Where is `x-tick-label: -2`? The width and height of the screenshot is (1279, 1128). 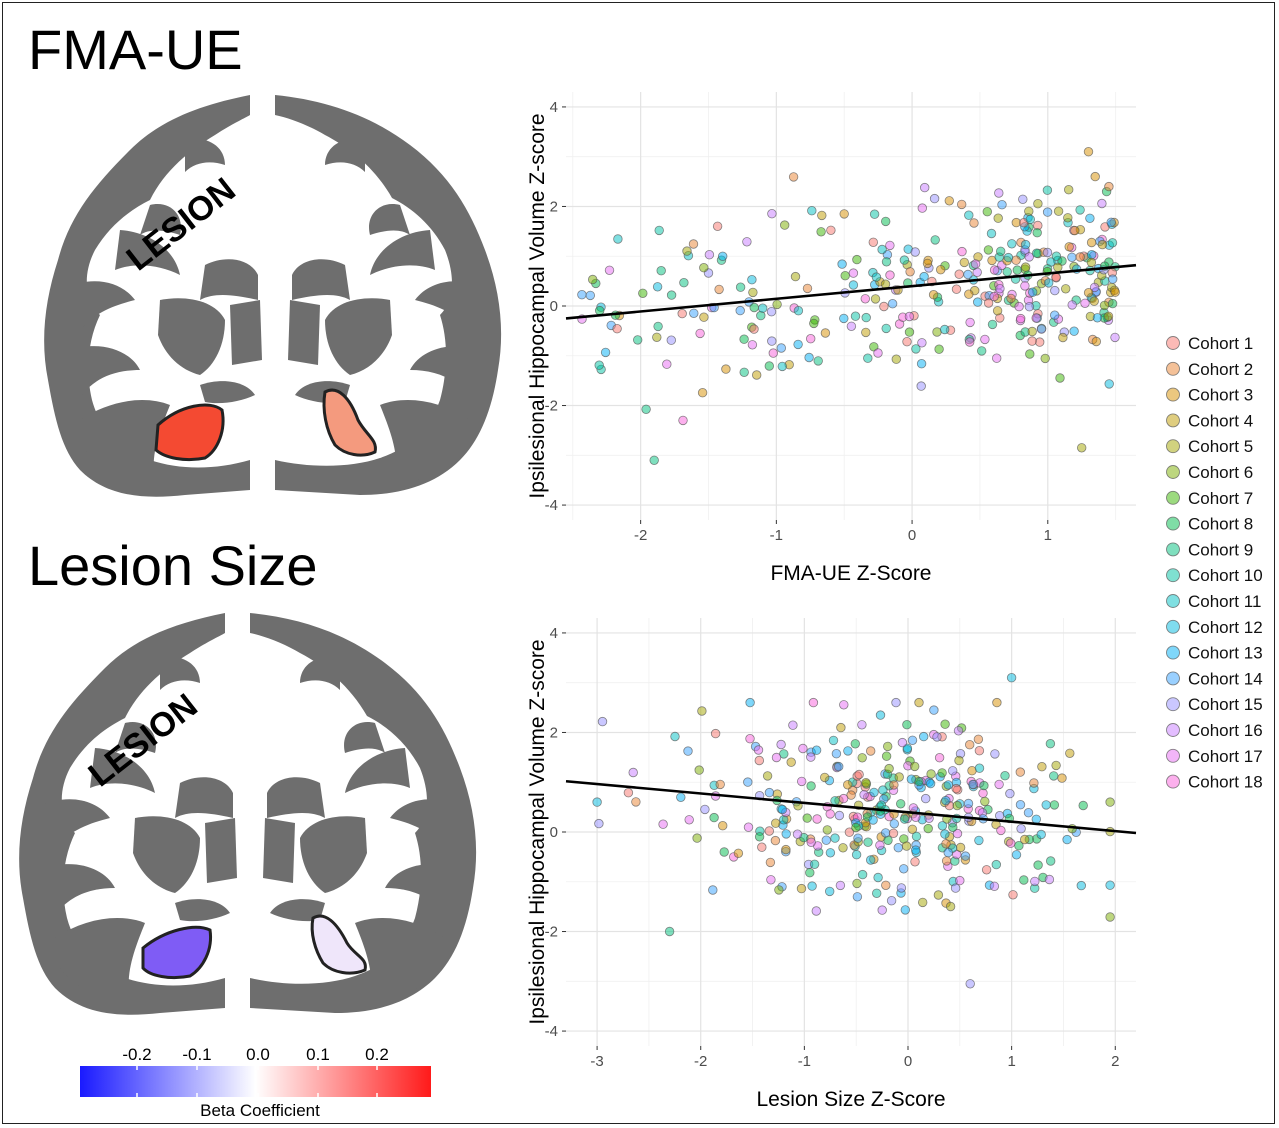
x-tick-label: -2 is located at coordinates (640, 535).